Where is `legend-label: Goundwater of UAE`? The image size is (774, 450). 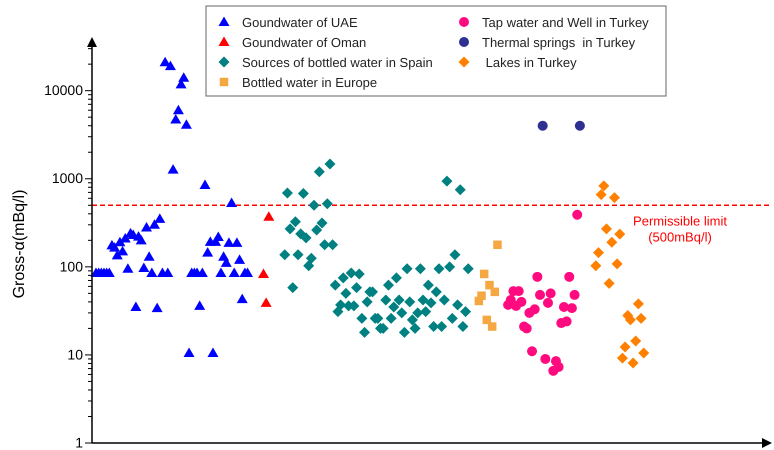 legend-label: Goundwater of UAE is located at coordinates (300, 22).